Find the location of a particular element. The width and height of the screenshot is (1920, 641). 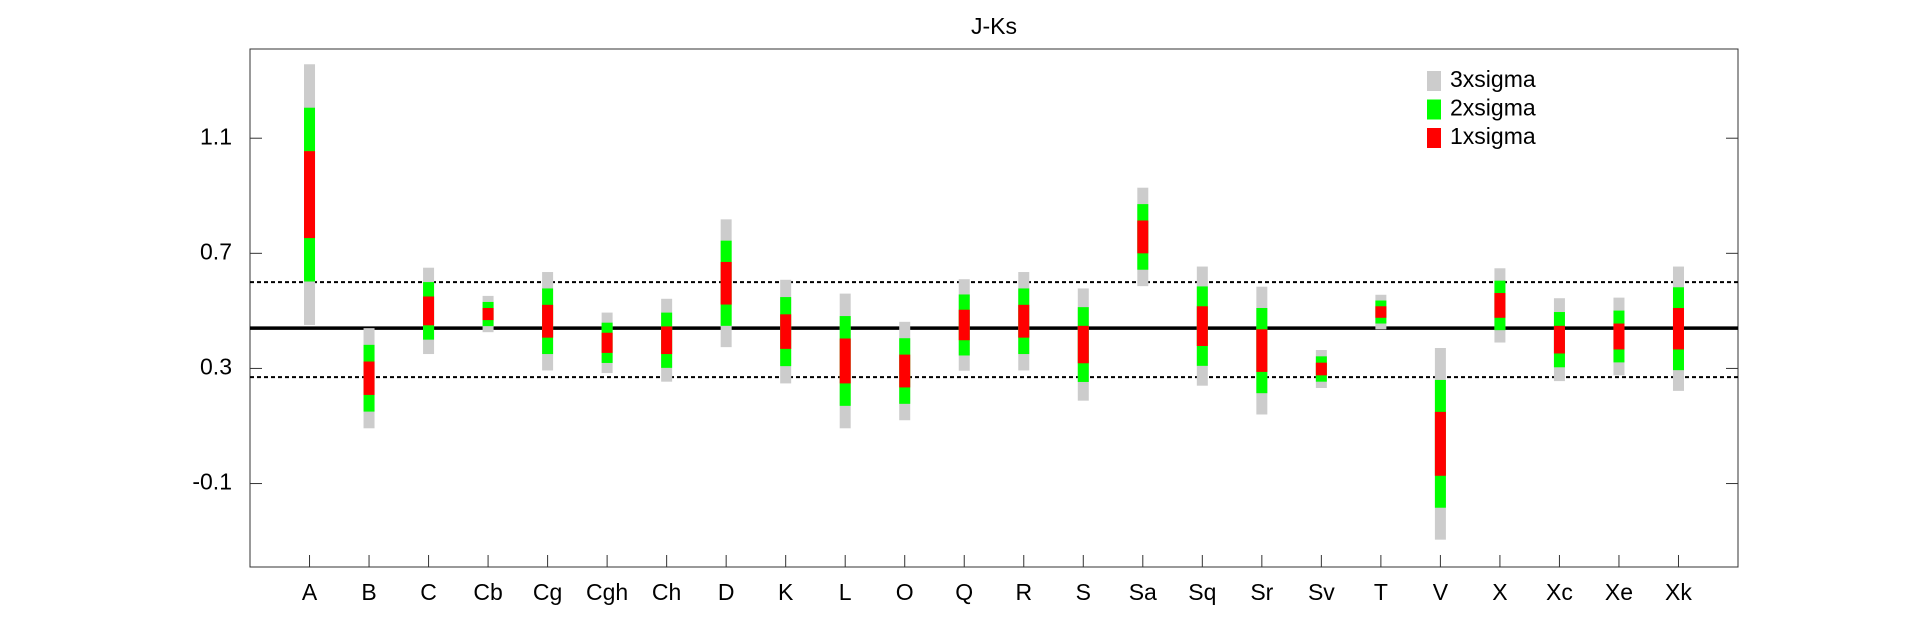

x-tick-label: Cgh is located at coordinates (607, 592).